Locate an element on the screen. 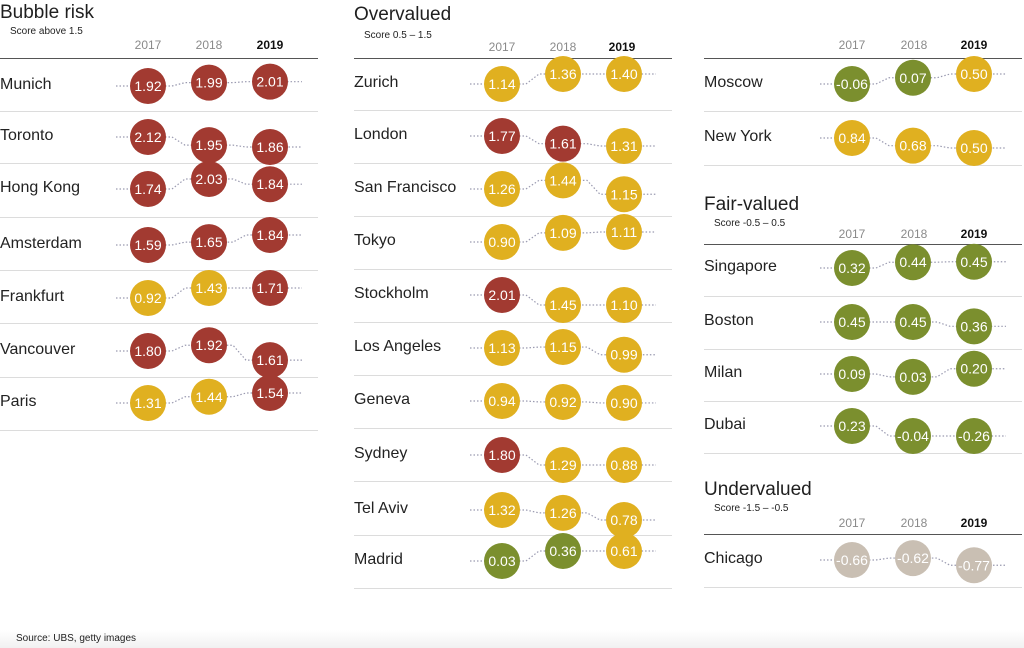 The image size is (1024, 648). score-label: 0.03 is located at coordinates (501, 561).